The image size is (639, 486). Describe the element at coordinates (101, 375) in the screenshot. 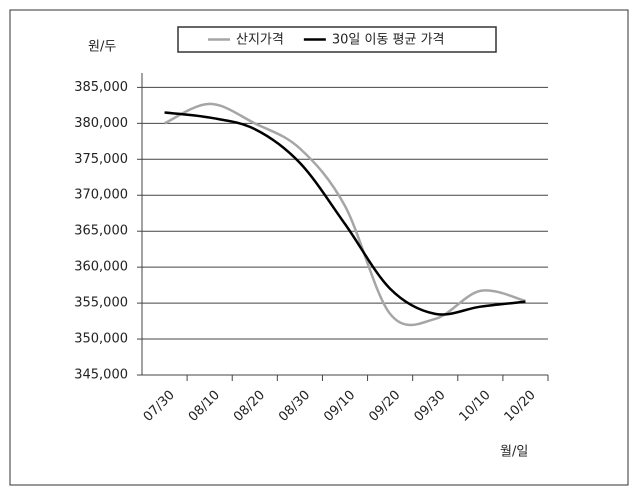

I see `y-tick-label: 345,000` at that location.